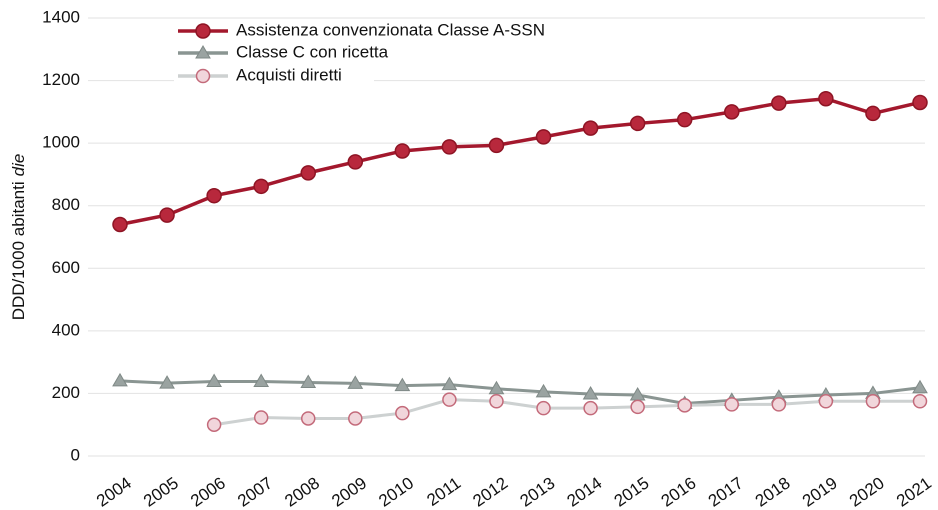  Describe the element at coordinates (443, 491) in the screenshot. I see `x-tick-label: 2011` at that location.